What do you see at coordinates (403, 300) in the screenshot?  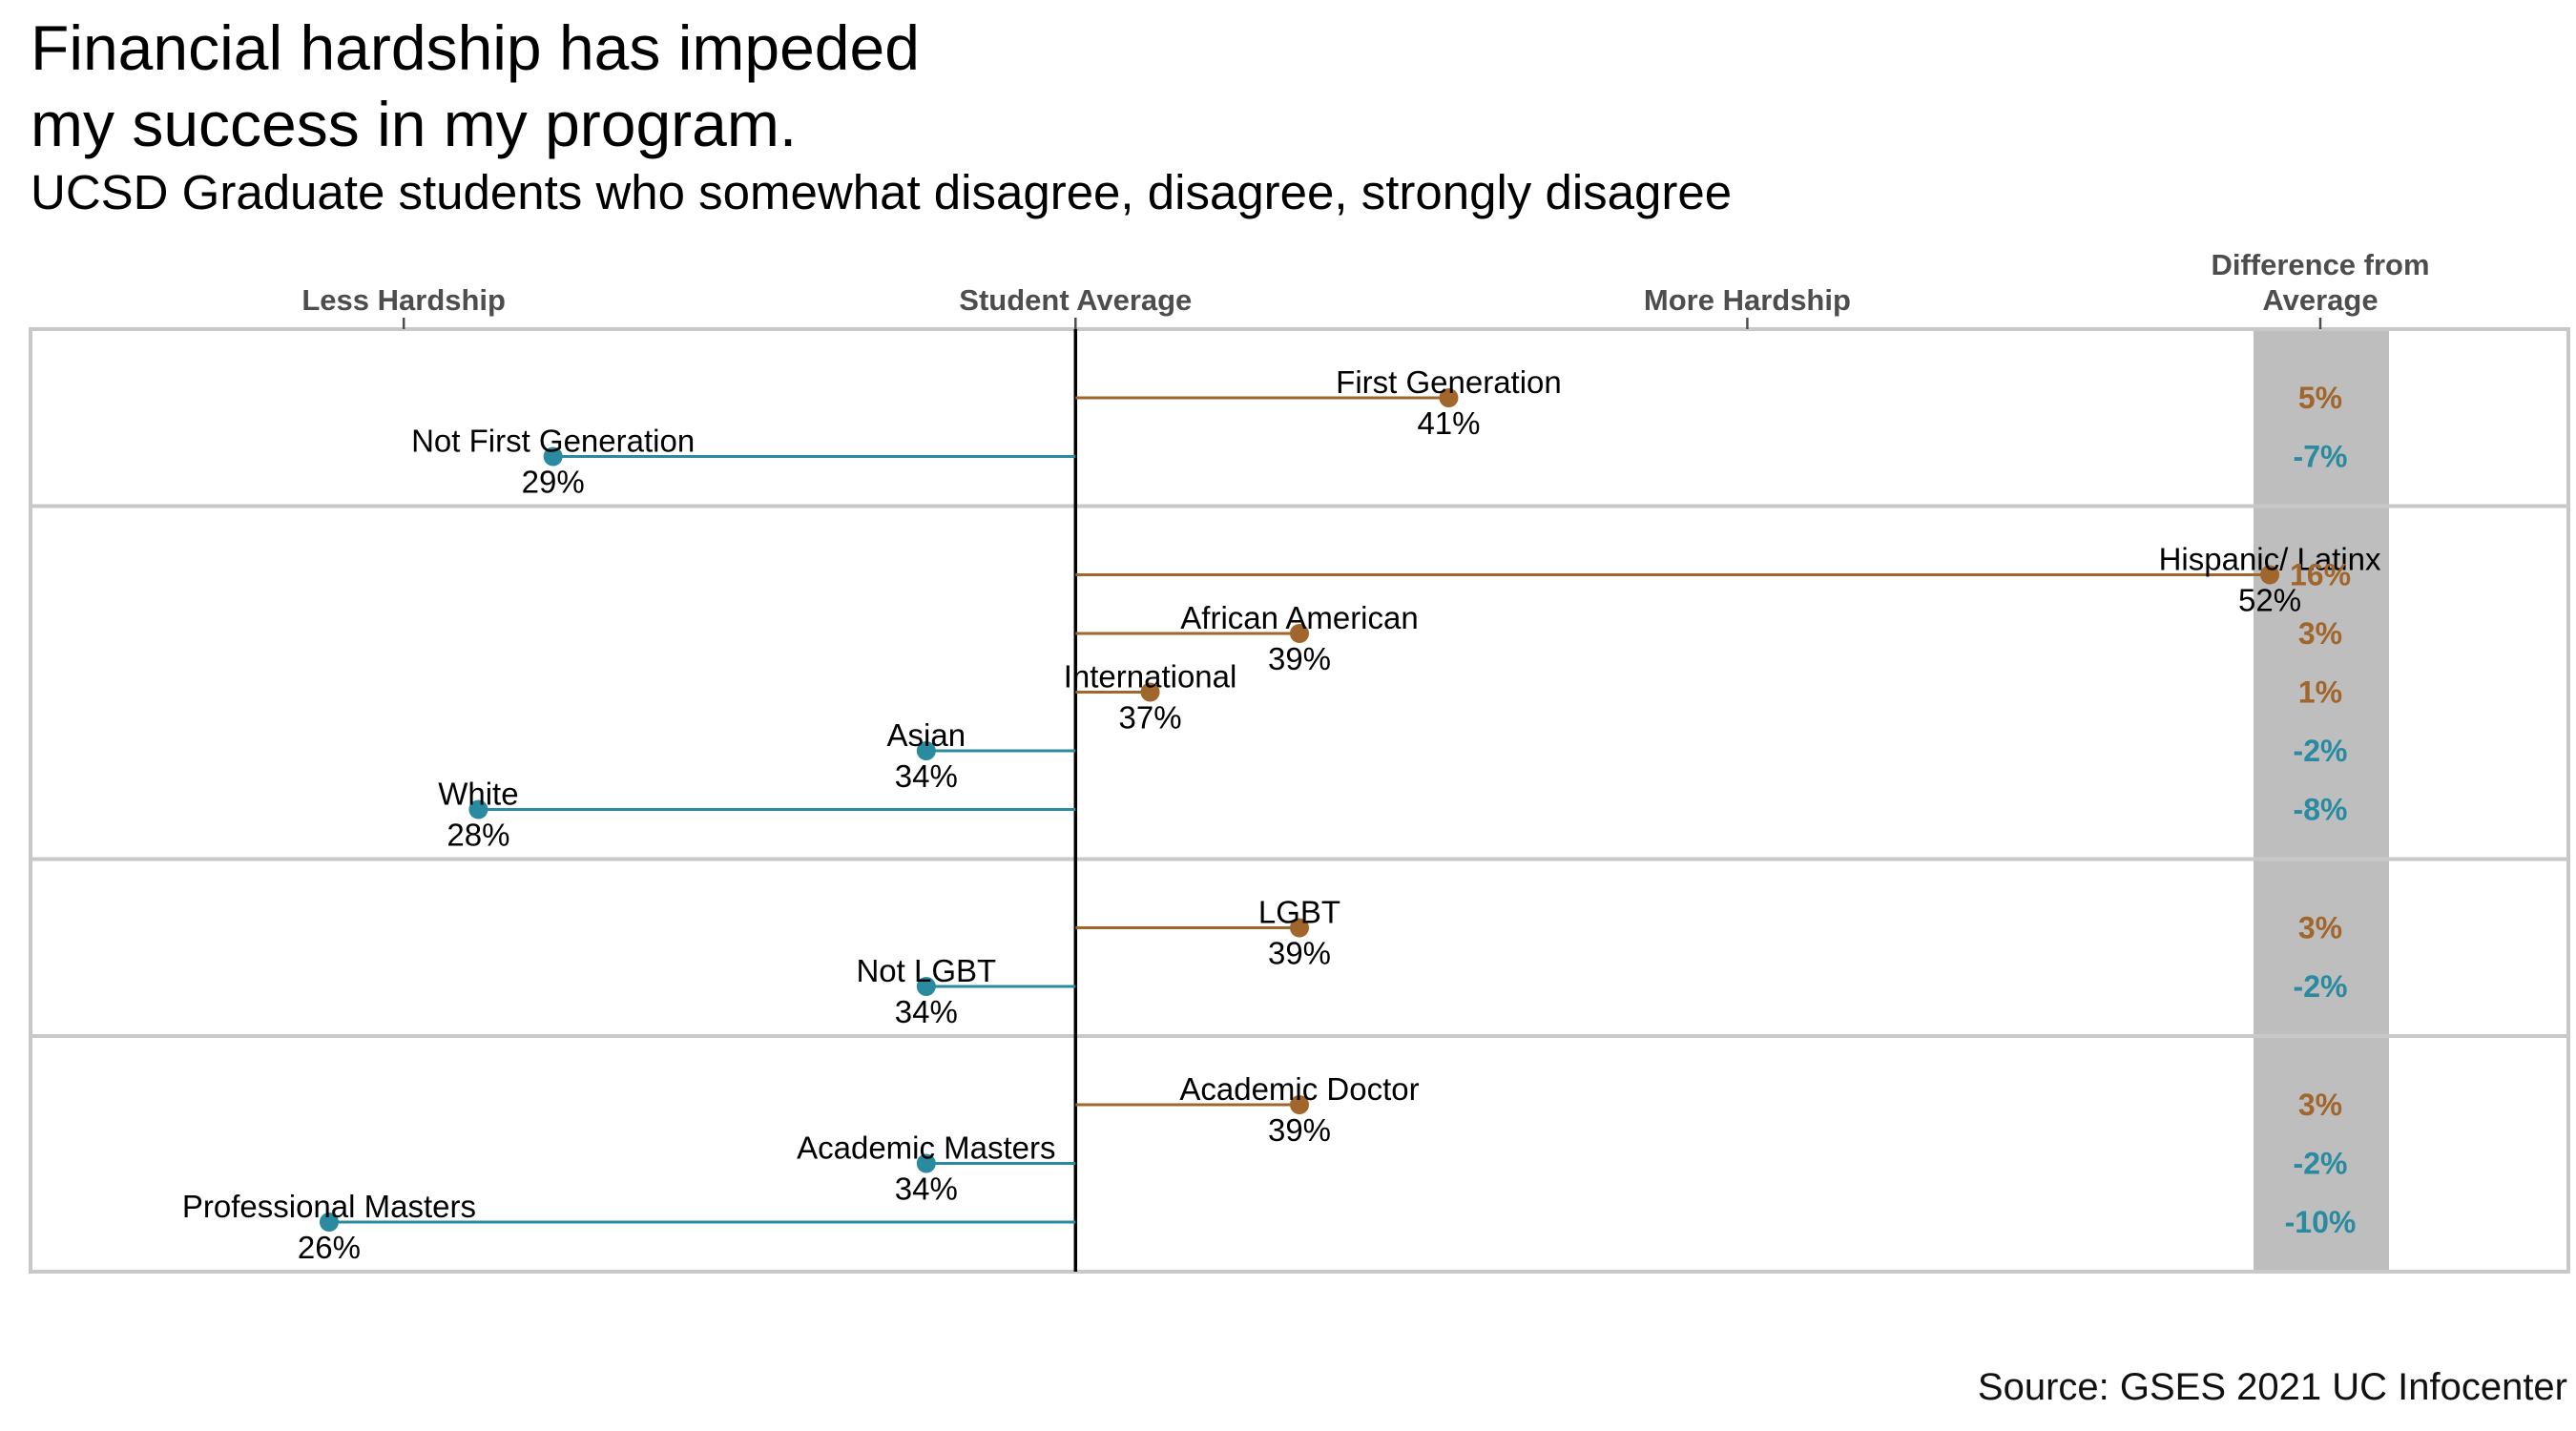 I see `axis-label-less-hardship: Less Hardship` at bounding box center [403, 300].